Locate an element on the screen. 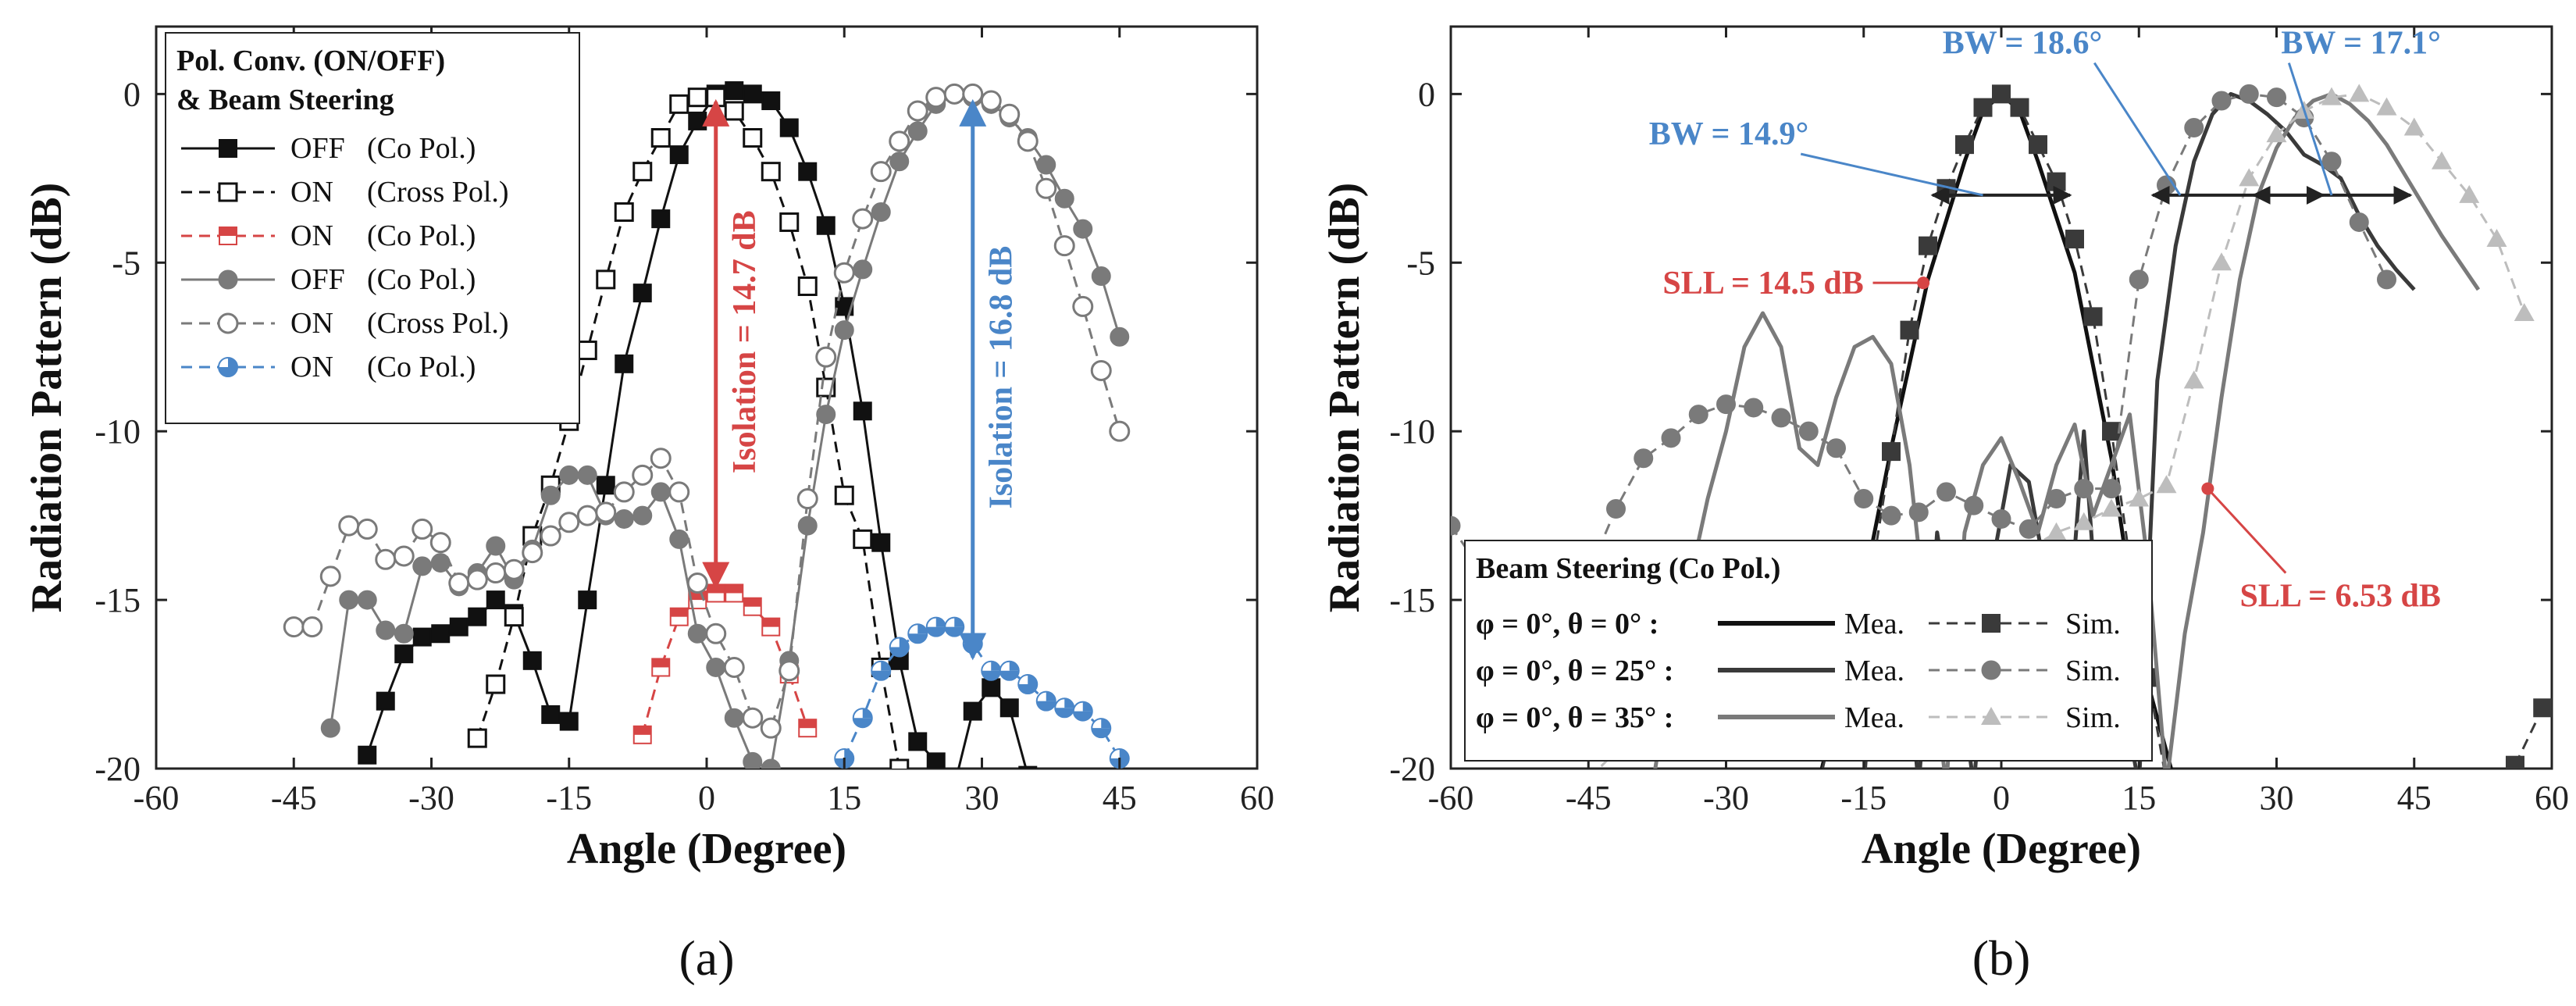 The width and height of the screenshot is (2576, 1006). bw-leader is located at coordinates (2310, 129).